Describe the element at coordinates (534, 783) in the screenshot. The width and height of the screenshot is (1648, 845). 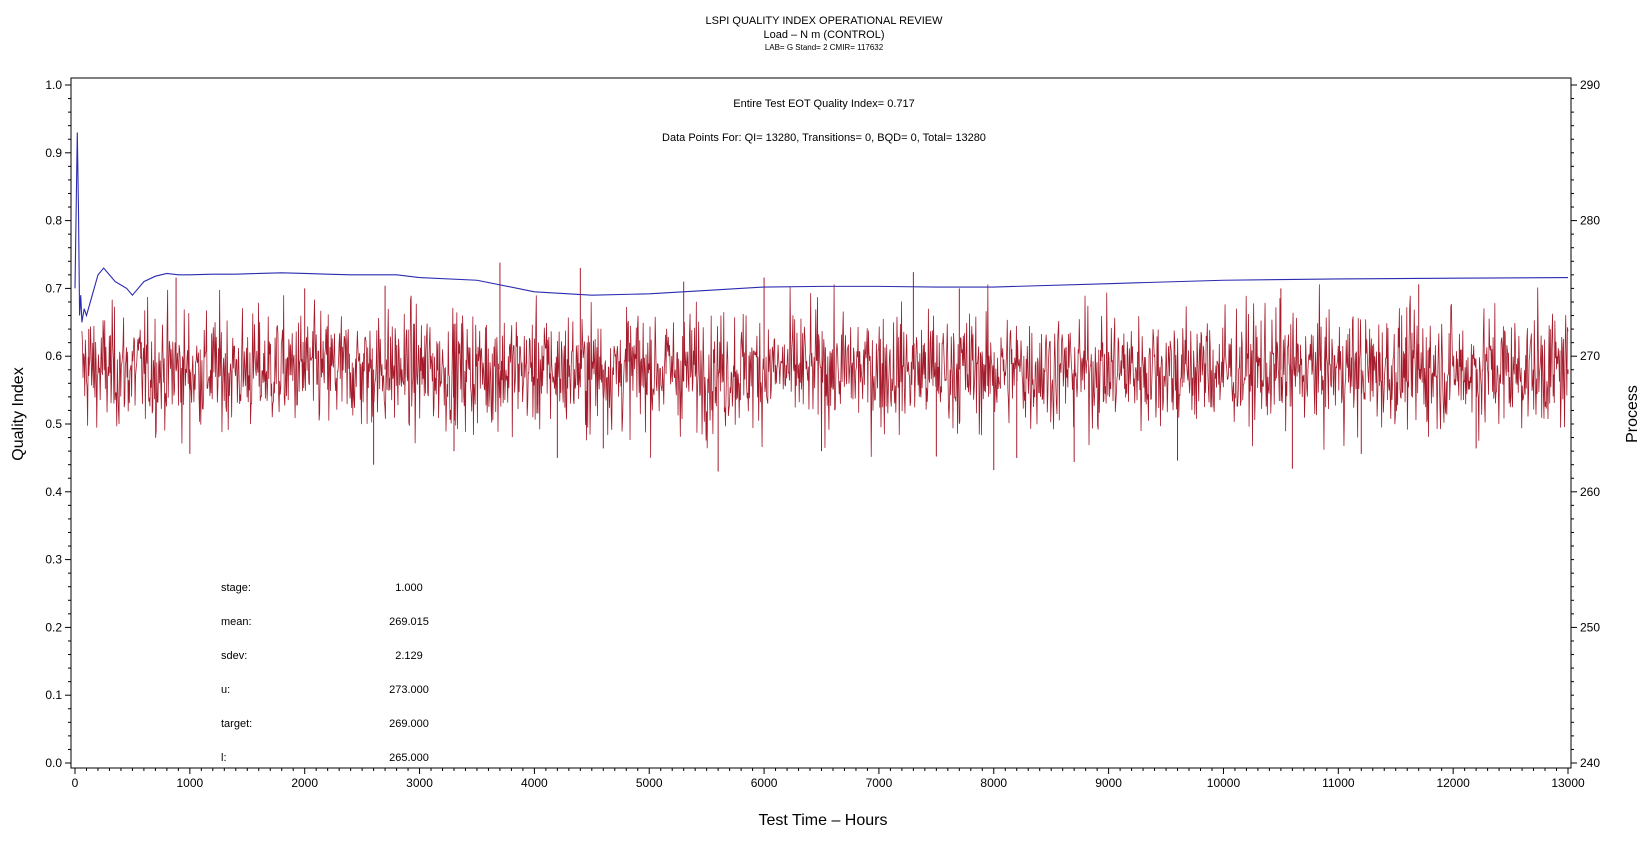
I see `x-tick-label: 4000` at that location.